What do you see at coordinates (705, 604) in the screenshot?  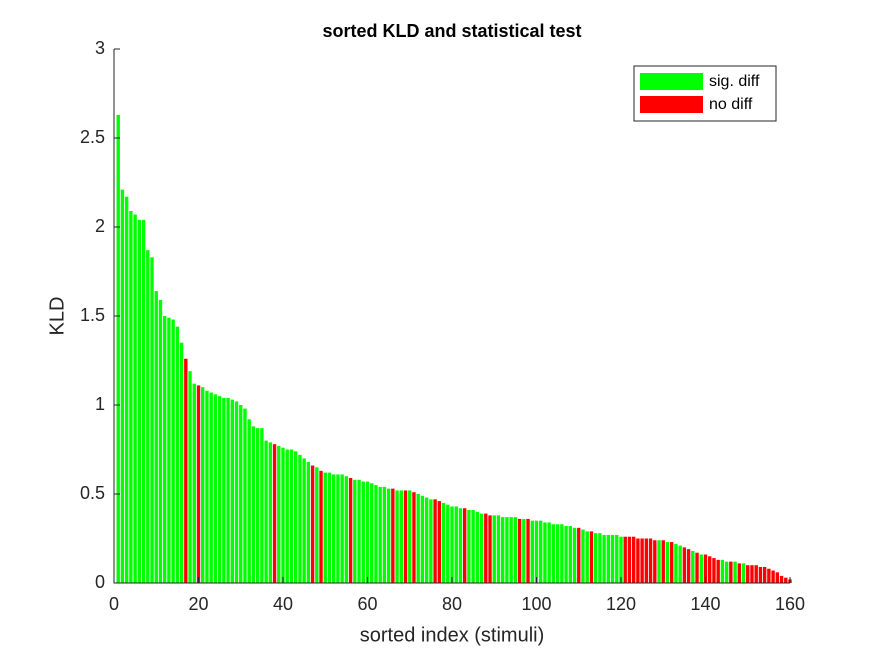 I see `x-tick-label: 140` at bounding box center [705, 604].